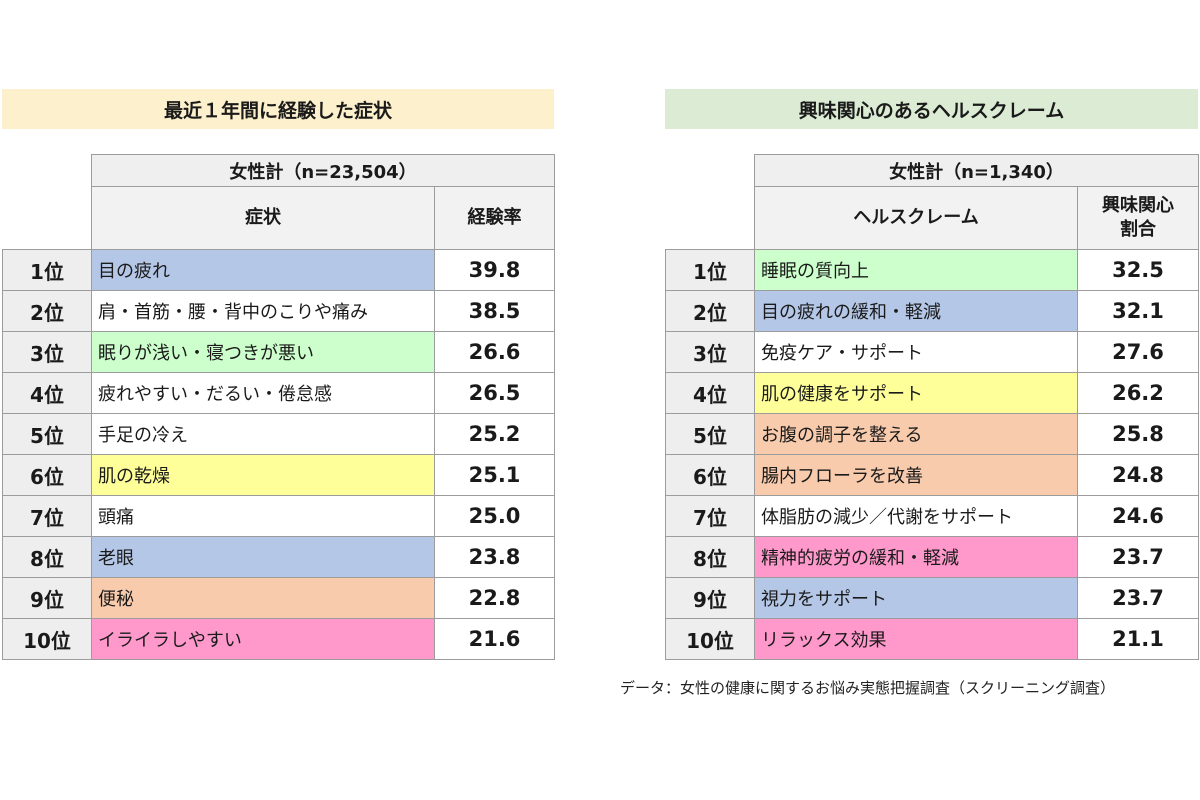 This screenshot has height=800, width=1200. I want to click on table-row: 4位 疲れやすい・だるい・倦怠感 26.5, so click(279, 393).